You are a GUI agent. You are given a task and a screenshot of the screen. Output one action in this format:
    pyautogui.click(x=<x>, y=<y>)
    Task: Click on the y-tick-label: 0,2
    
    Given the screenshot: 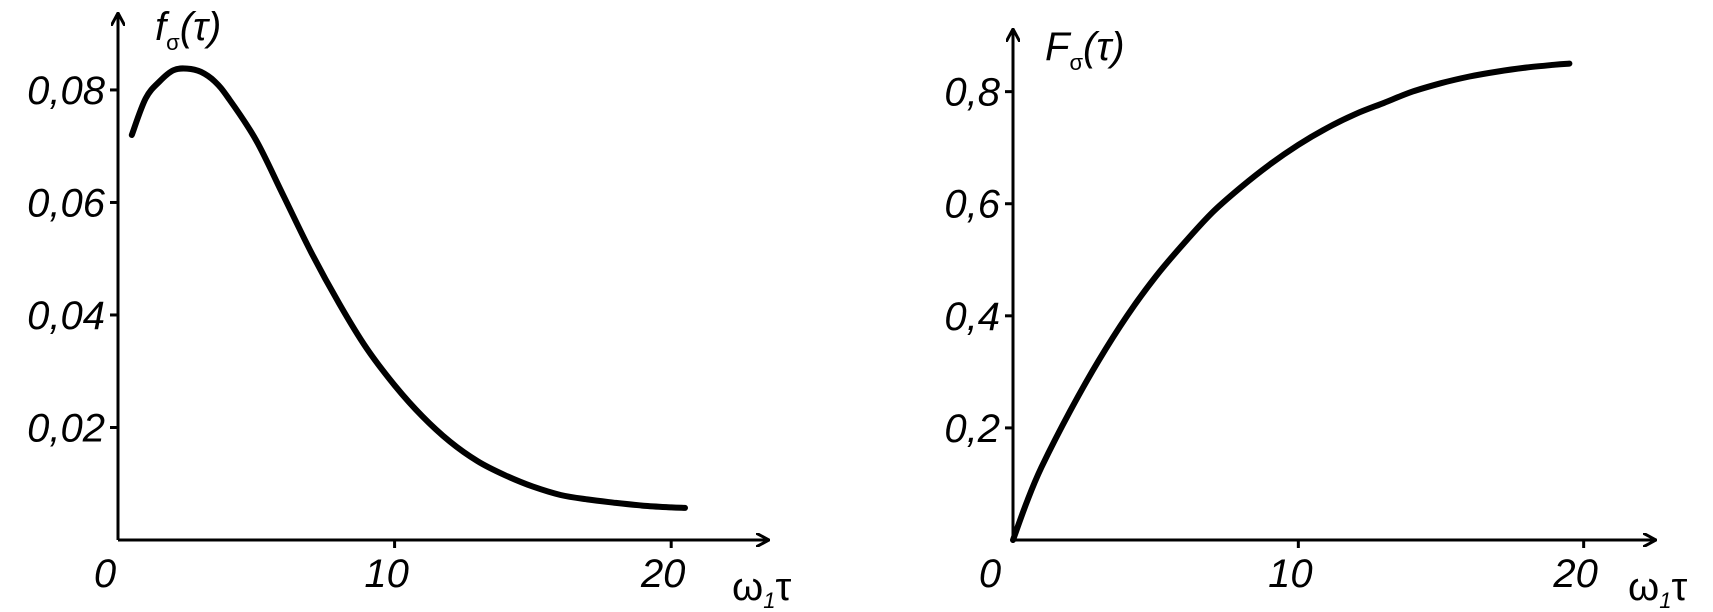 What is the action you would take?
    pyautogui.click(x=972, y=429)
    